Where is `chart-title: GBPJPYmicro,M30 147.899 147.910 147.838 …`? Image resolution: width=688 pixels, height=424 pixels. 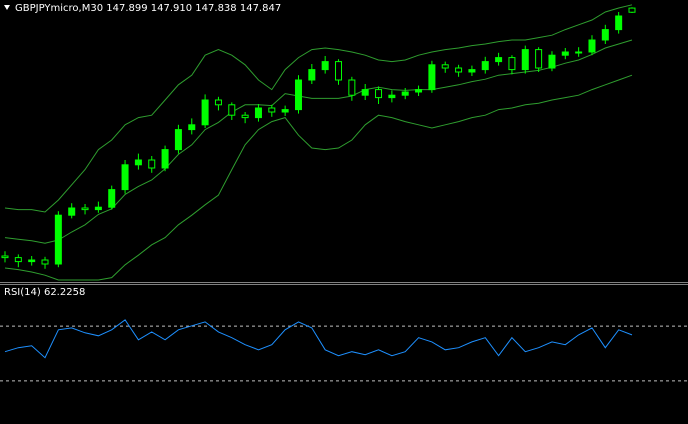 chart-title: GBPJPYmicro,M30 147.899 147.910 147.838 … is located at coordinates (148, 8).